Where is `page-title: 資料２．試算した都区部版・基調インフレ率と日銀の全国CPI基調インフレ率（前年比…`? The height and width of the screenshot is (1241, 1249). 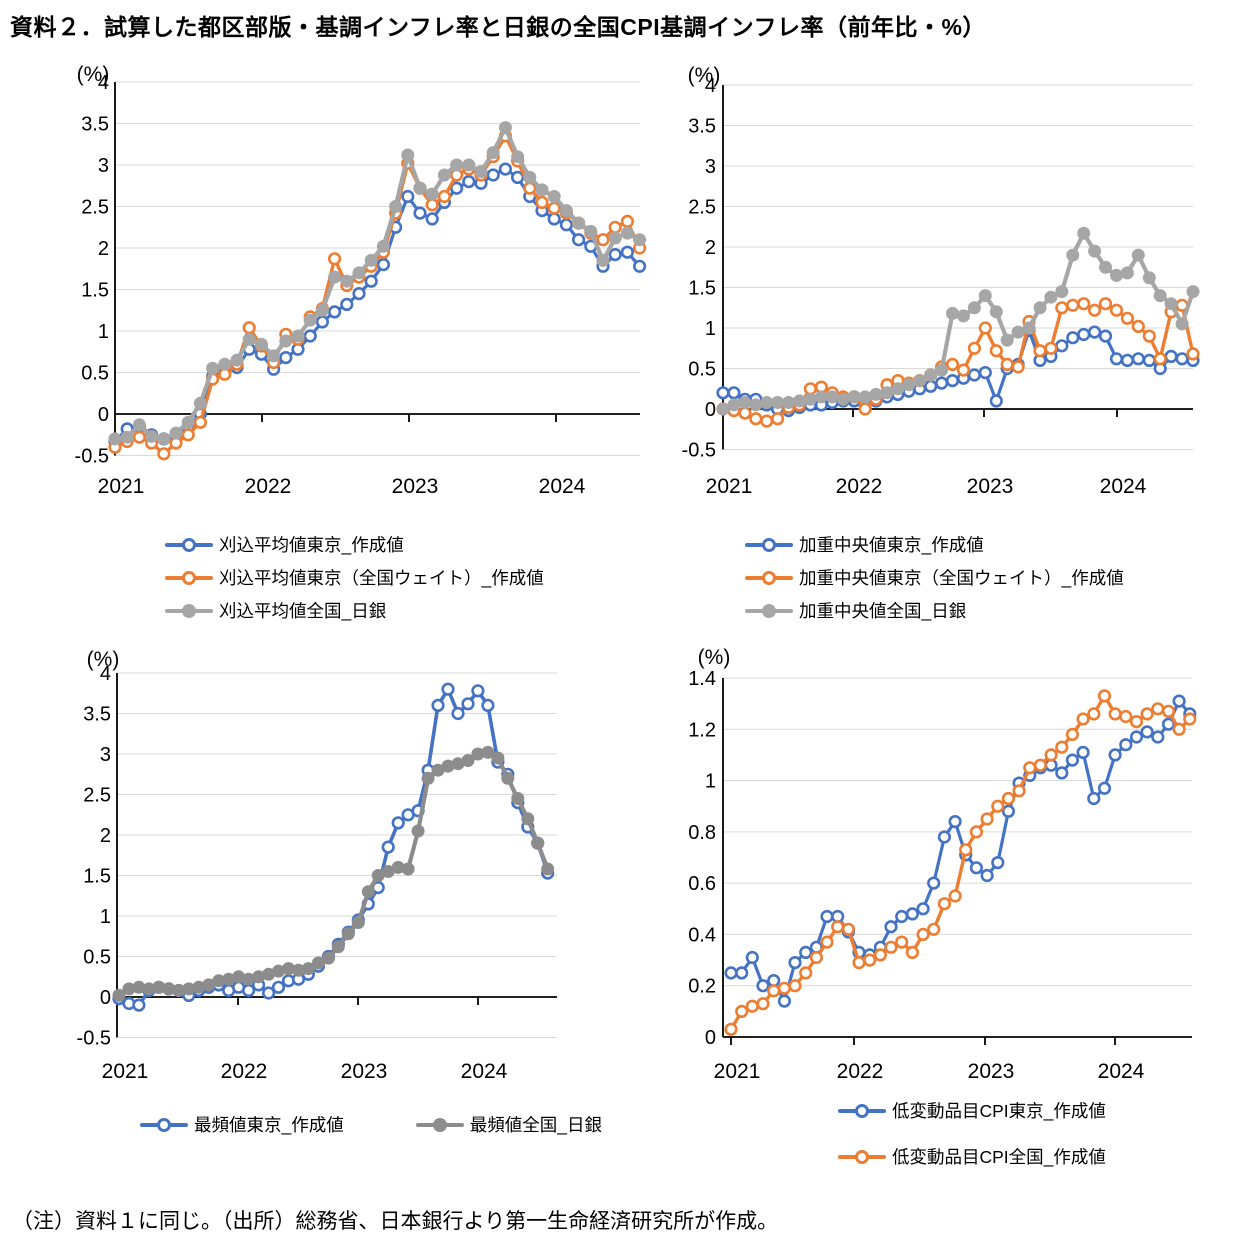 page-title: 資料２．試算した都区部版・基調インフレ率と日銀の全国CPI基調インフレ率（前年比… is located at coordinates (498, 27).